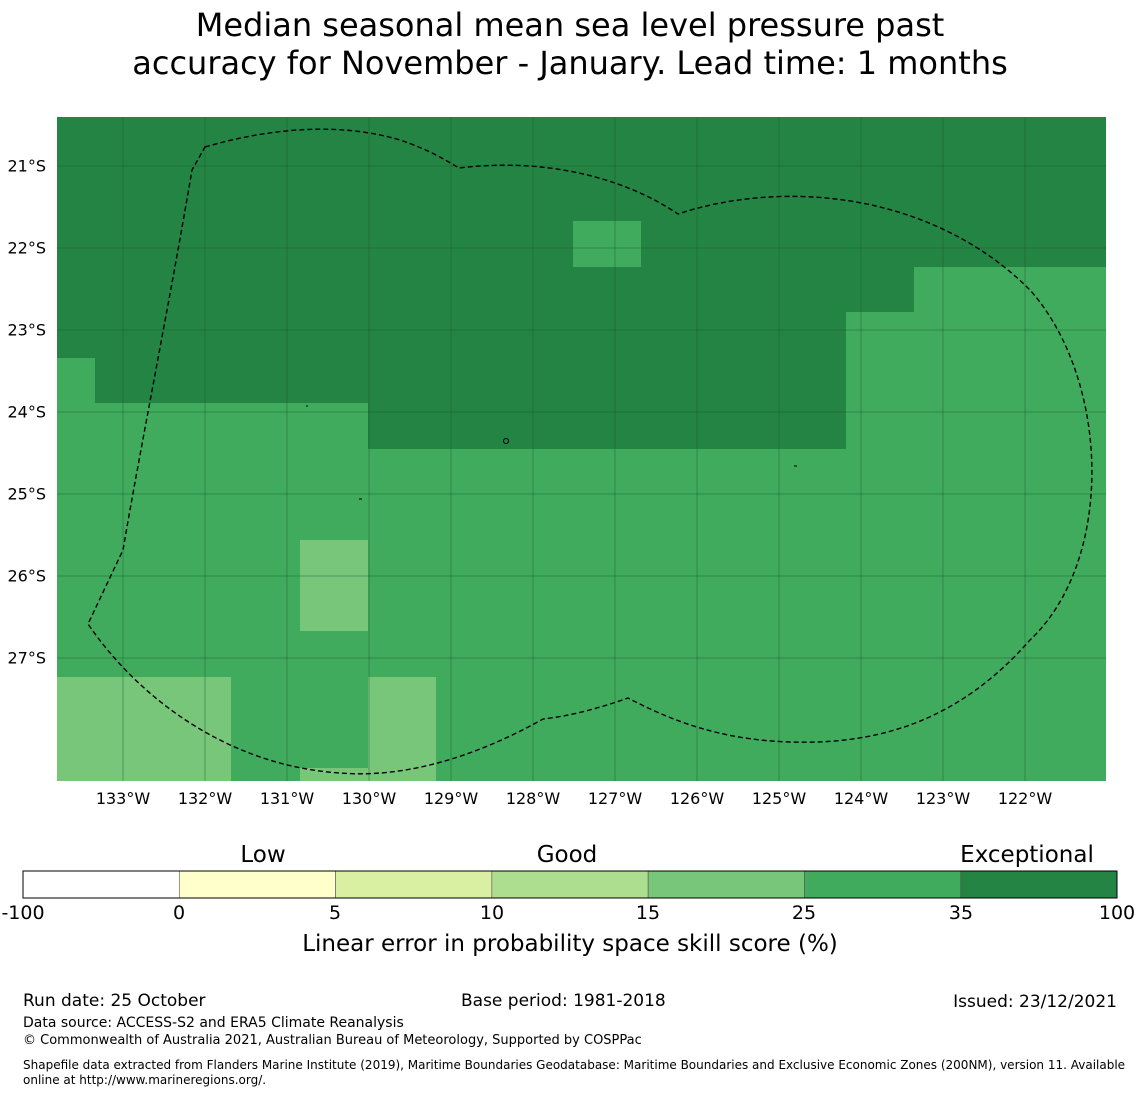  I want to click on cell-15-25-c, so click(402, 729).